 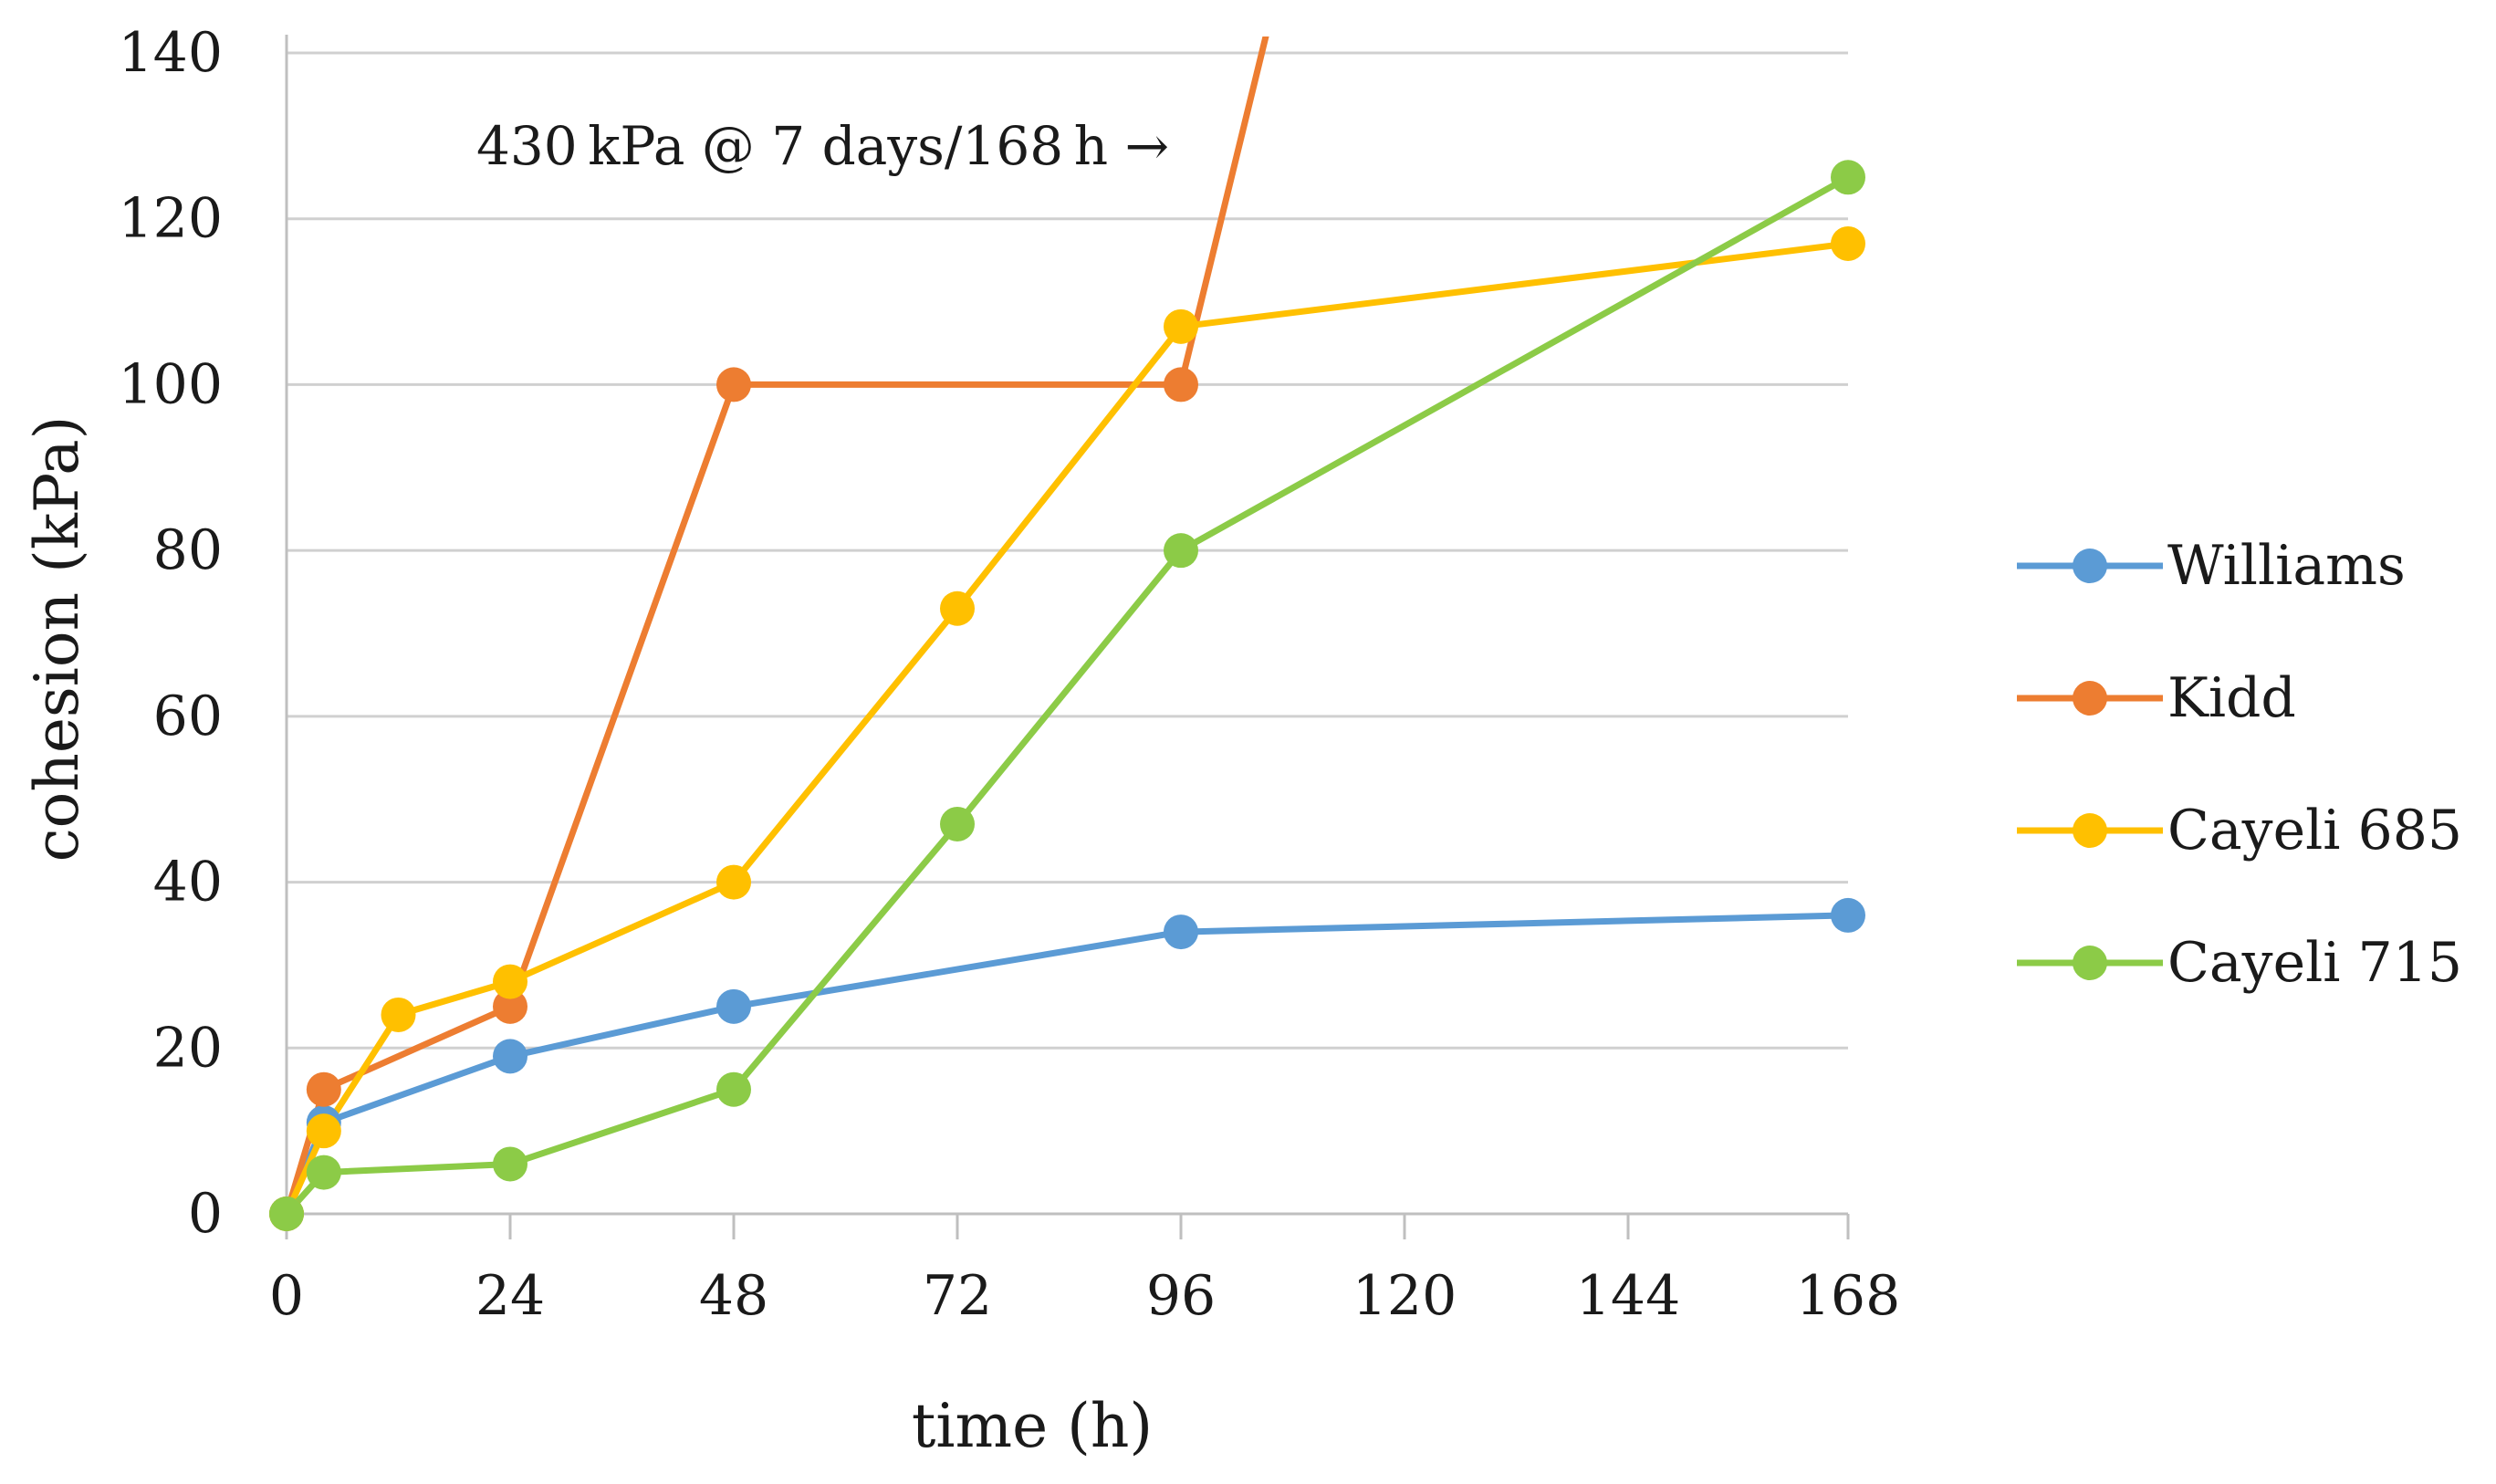 I want to click on x-tick-label: 24, so click(x=510, y=1296).